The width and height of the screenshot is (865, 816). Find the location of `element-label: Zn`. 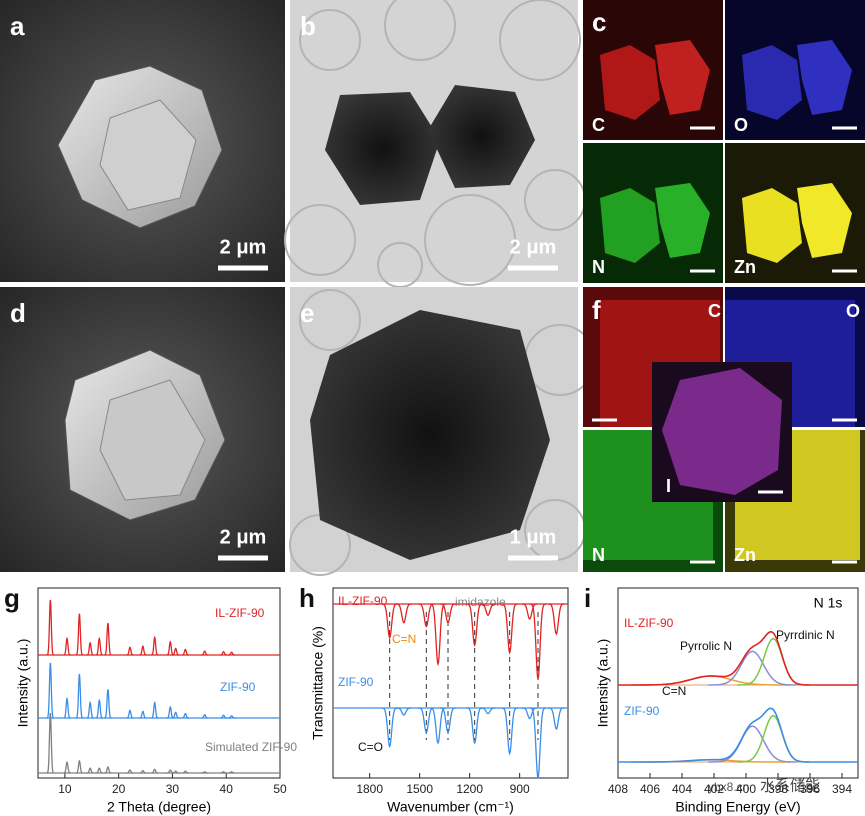

element-label: Zn is located at coordinates (745, 267).